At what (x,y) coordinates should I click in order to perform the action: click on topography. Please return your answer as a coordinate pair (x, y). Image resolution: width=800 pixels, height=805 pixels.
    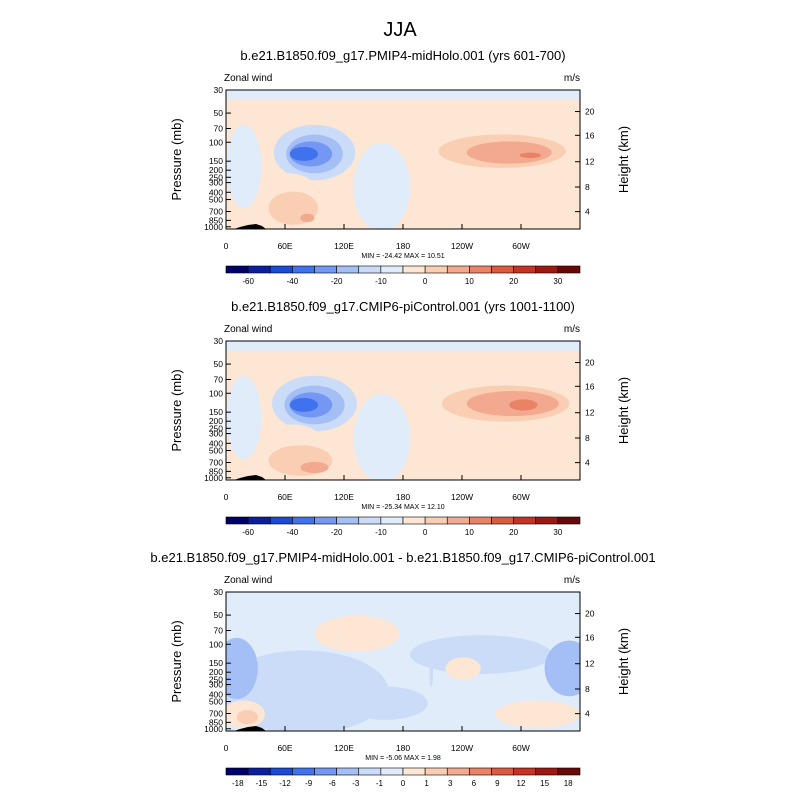
    Looking at the image, I should click on (250, 226).